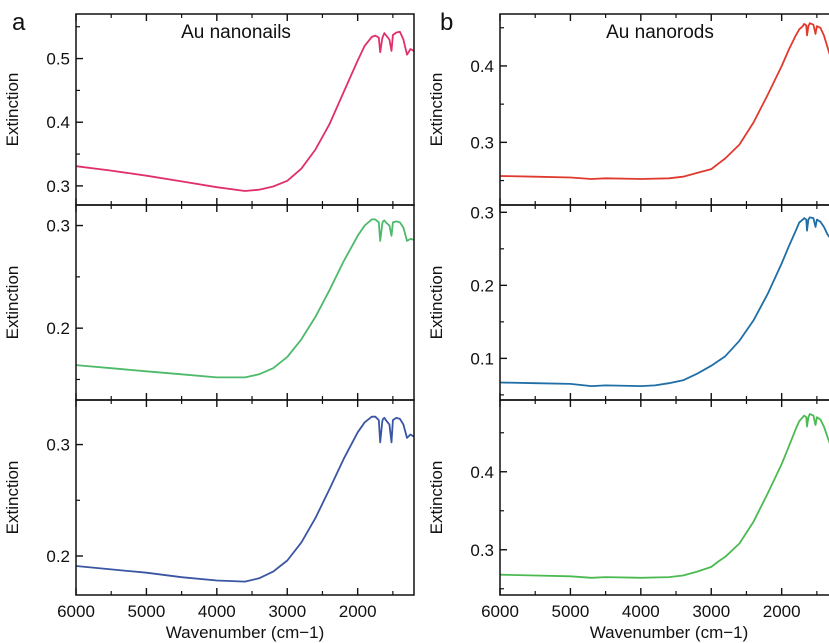 The image size is (829, 643). I want to click on chart-b-0: 0.3 0.4 Extinction Au nanorods, so click(628, 109).